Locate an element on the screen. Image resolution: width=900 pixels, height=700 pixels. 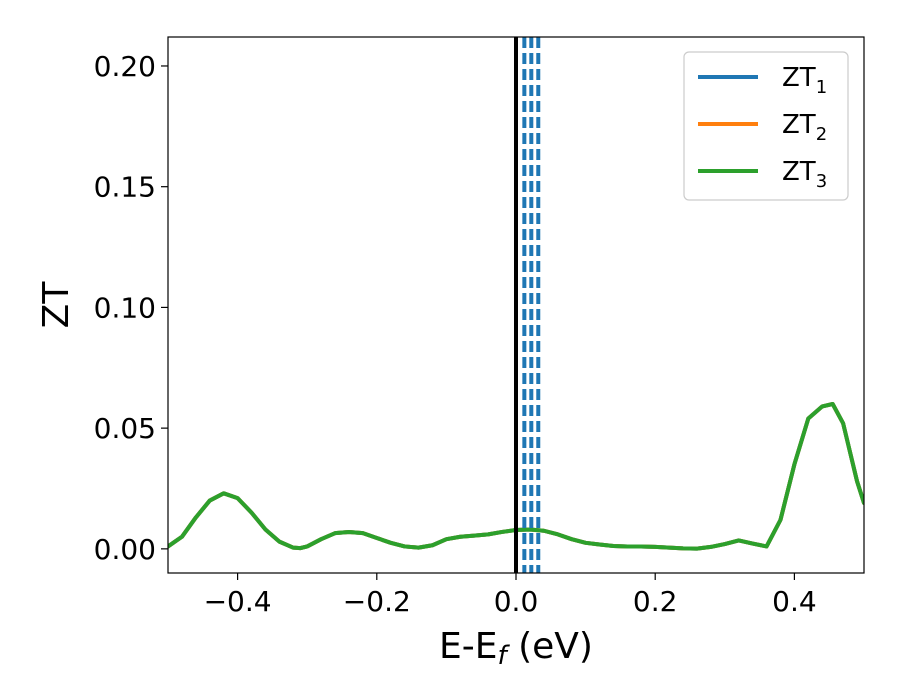
legend: ZT1 ZT2 ZT3 is located at coordinates (766, 126).